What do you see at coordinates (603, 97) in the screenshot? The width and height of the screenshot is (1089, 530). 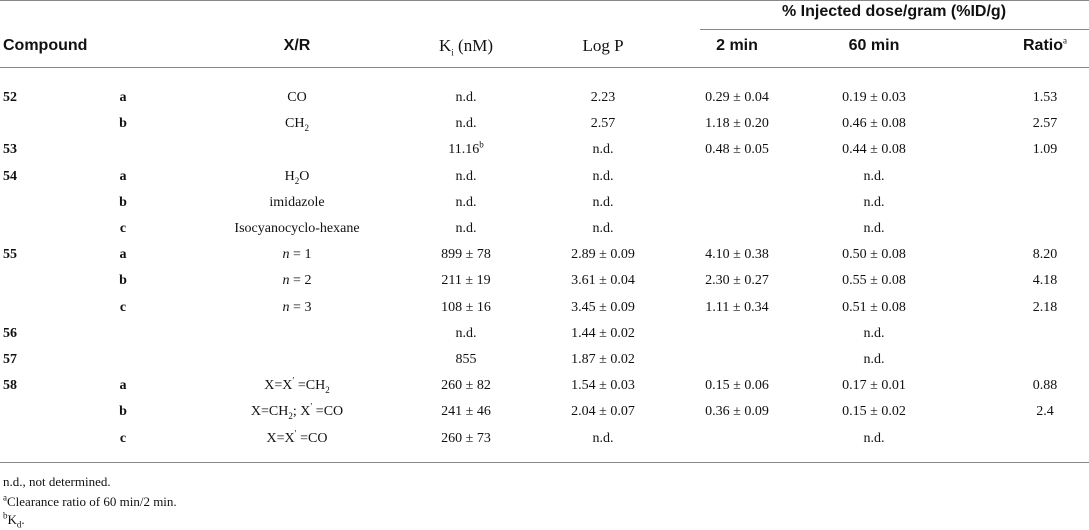 I see `cell-logp: 2.23` at bounding box center [603, 97].